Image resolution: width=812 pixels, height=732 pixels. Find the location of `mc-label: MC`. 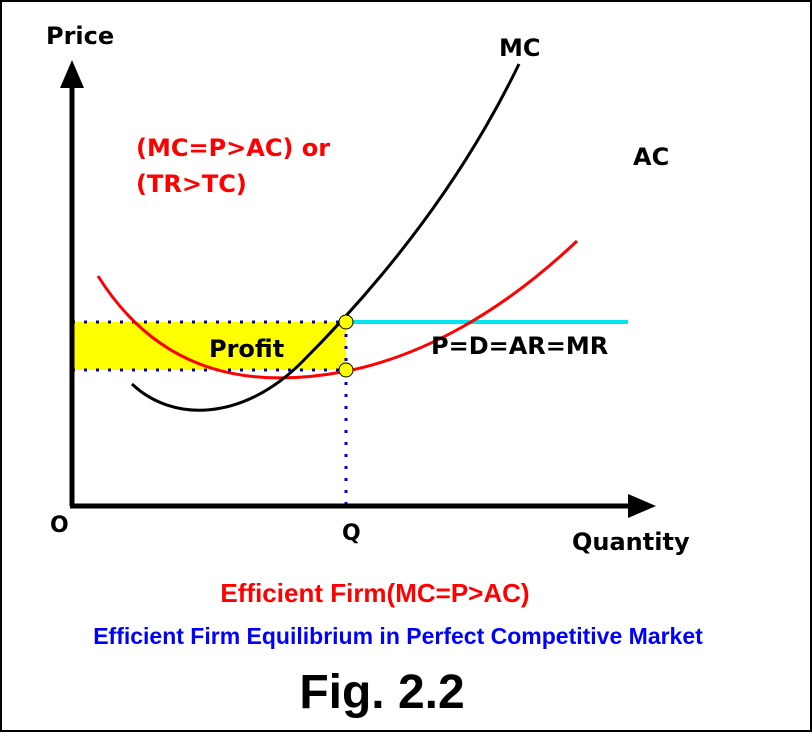

mc-label: MC is located at coordinates (520, 48).